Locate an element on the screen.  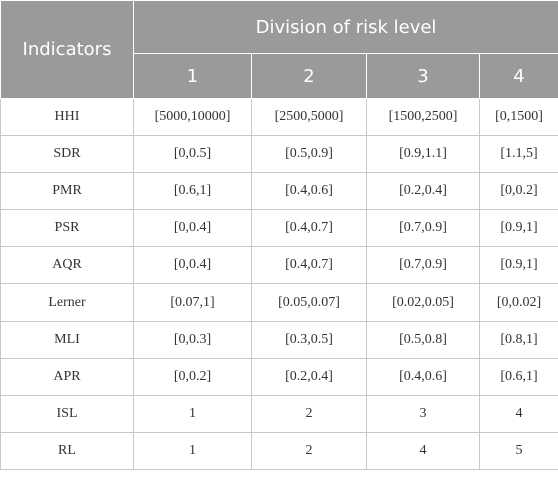
indicator-name: Lerner is located at coordinates (67, 302).